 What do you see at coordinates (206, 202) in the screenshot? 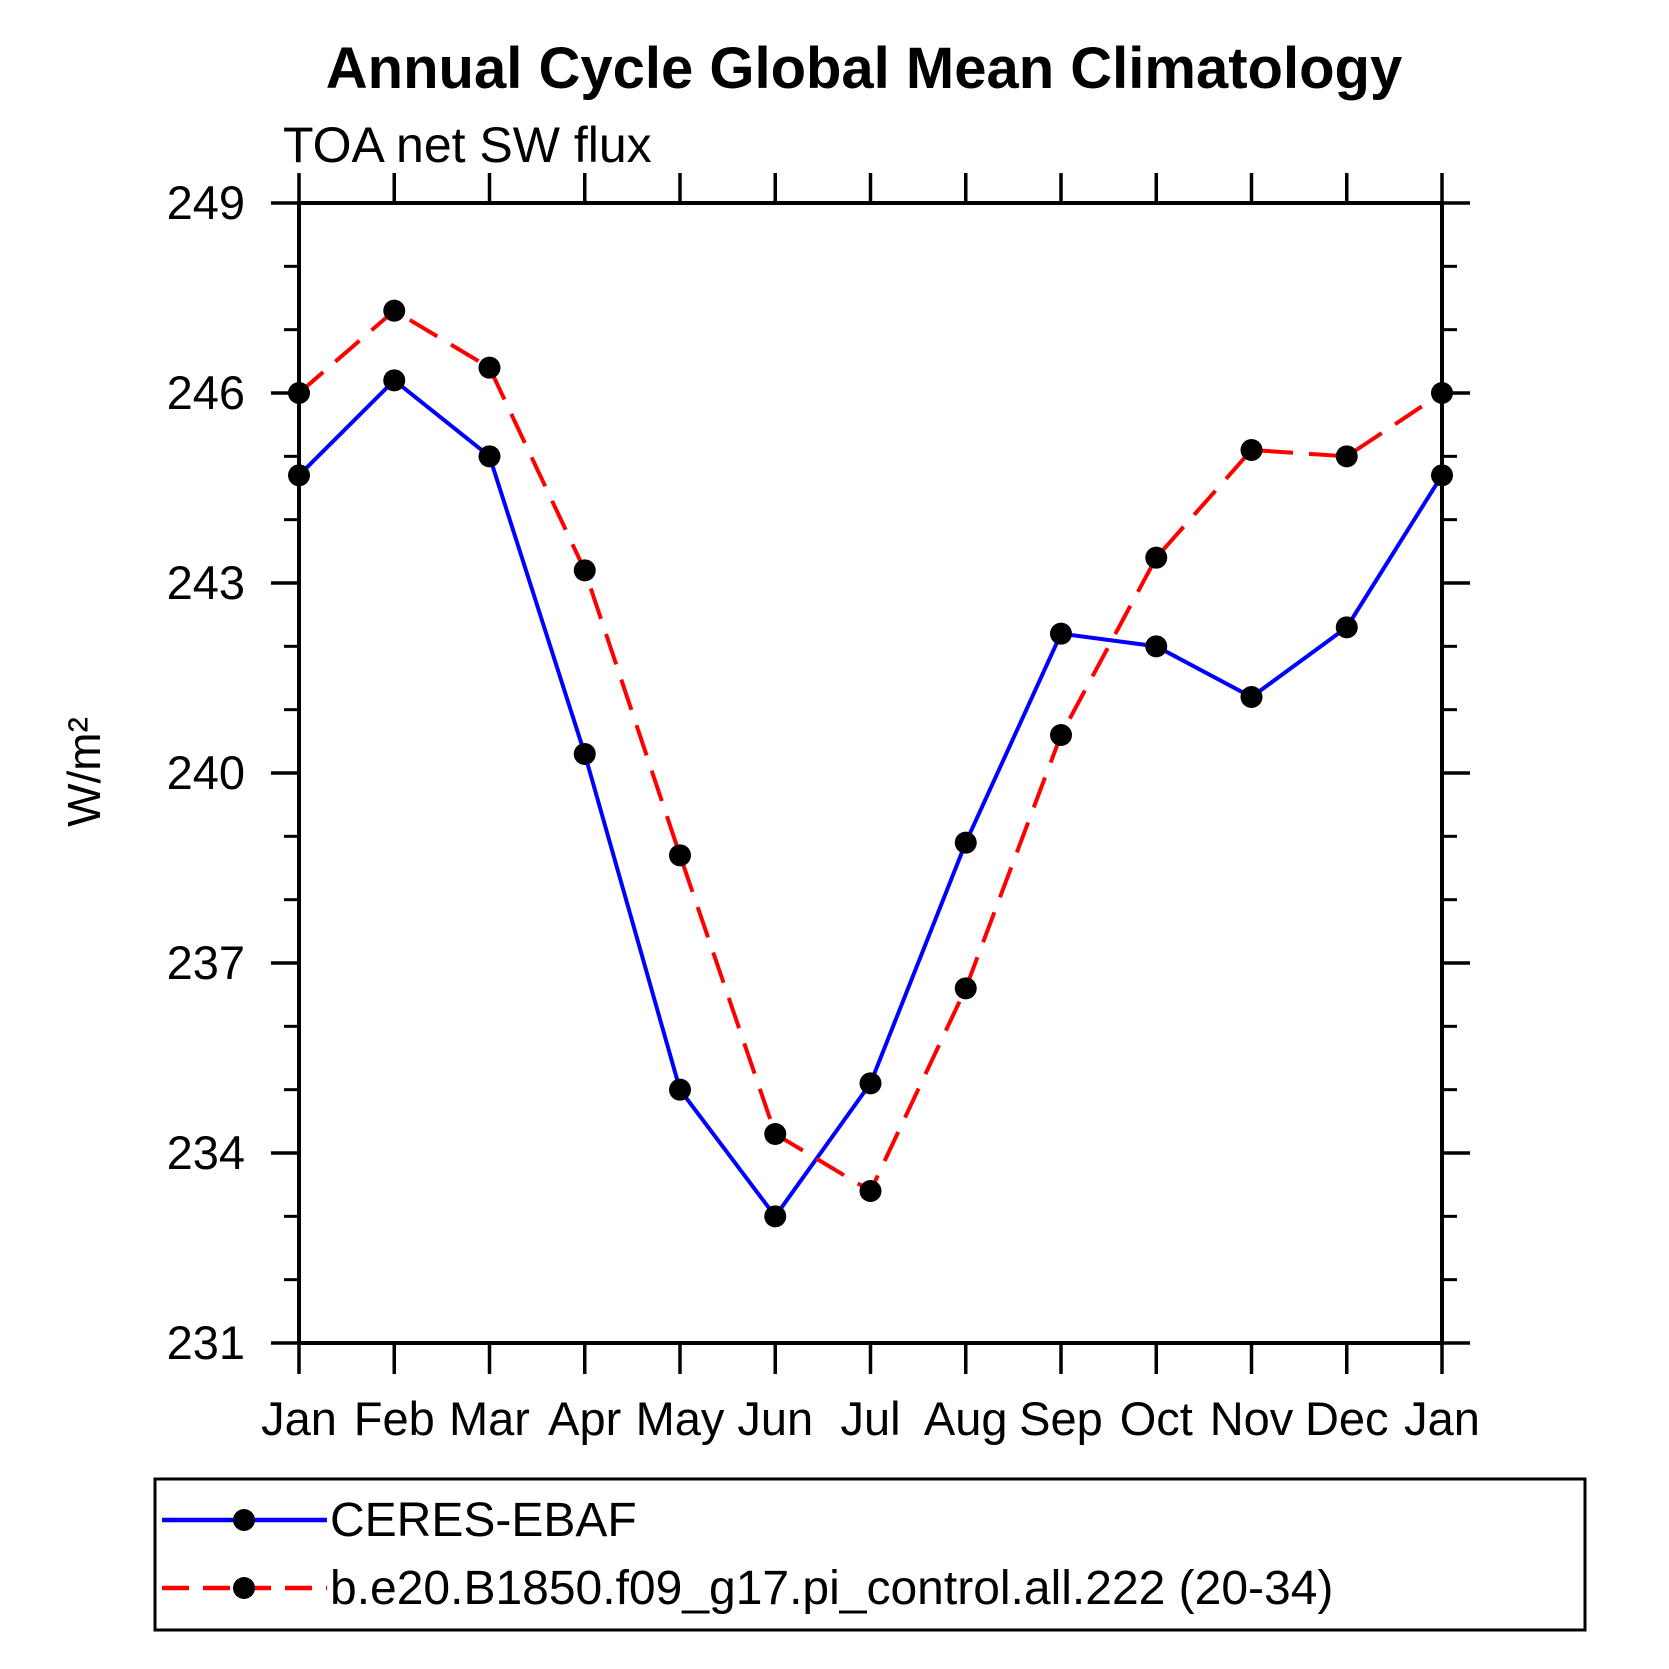
I see `y-tick-label: 249` at bounding box center [206, 202].